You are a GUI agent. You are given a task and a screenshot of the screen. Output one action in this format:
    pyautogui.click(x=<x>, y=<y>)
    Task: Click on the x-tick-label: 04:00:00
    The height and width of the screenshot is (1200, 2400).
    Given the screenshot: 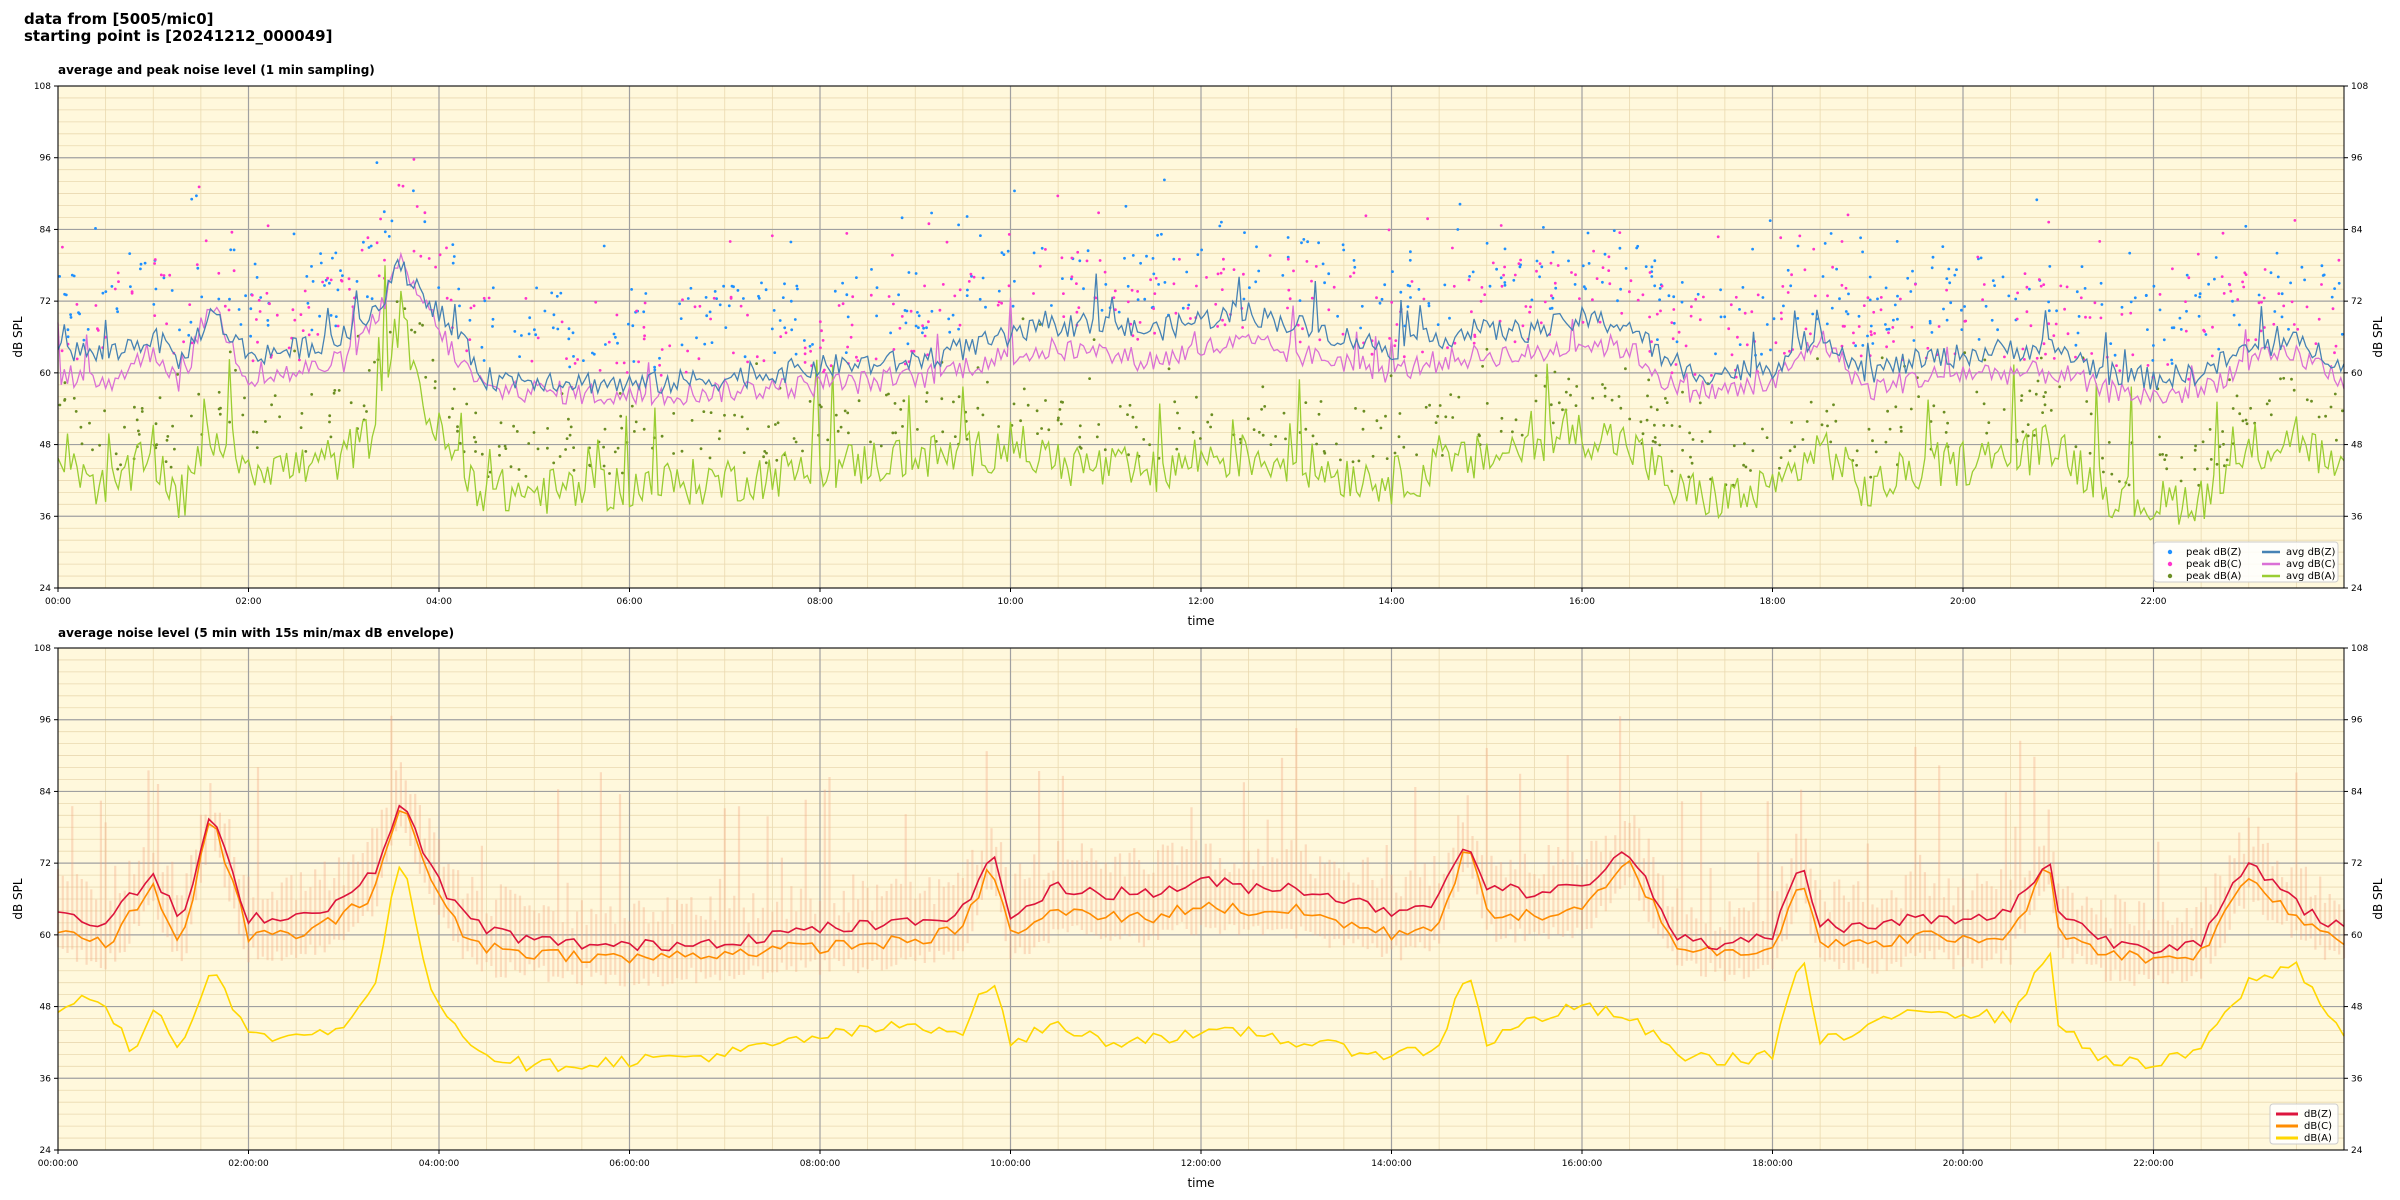 What is the action you would take?
    pyautogui.click(x=439, y=1164)
    